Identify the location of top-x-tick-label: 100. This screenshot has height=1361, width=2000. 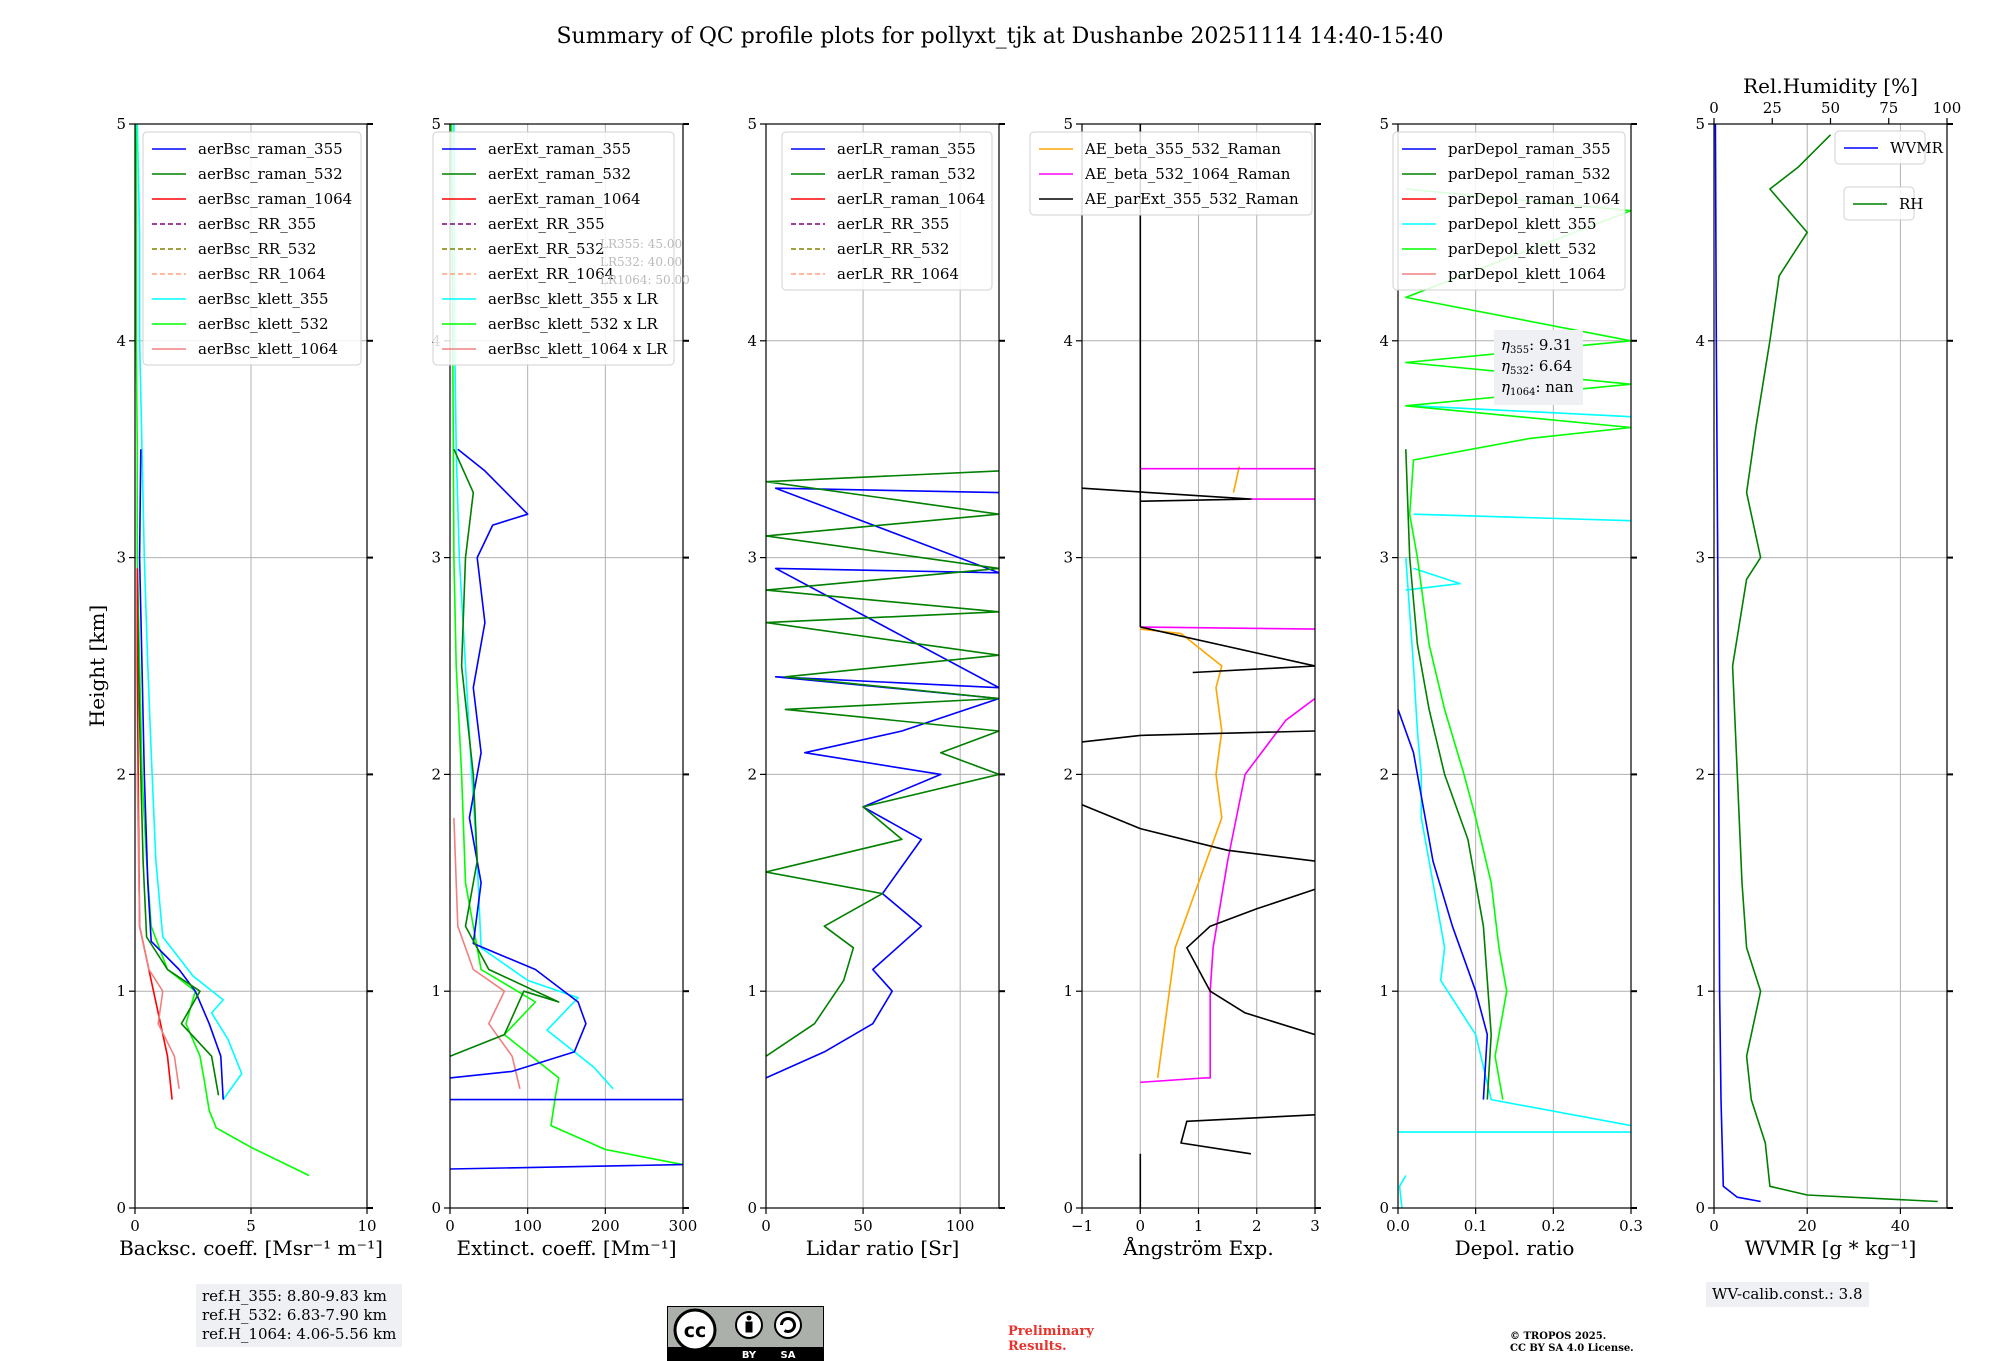
(1947, 108).